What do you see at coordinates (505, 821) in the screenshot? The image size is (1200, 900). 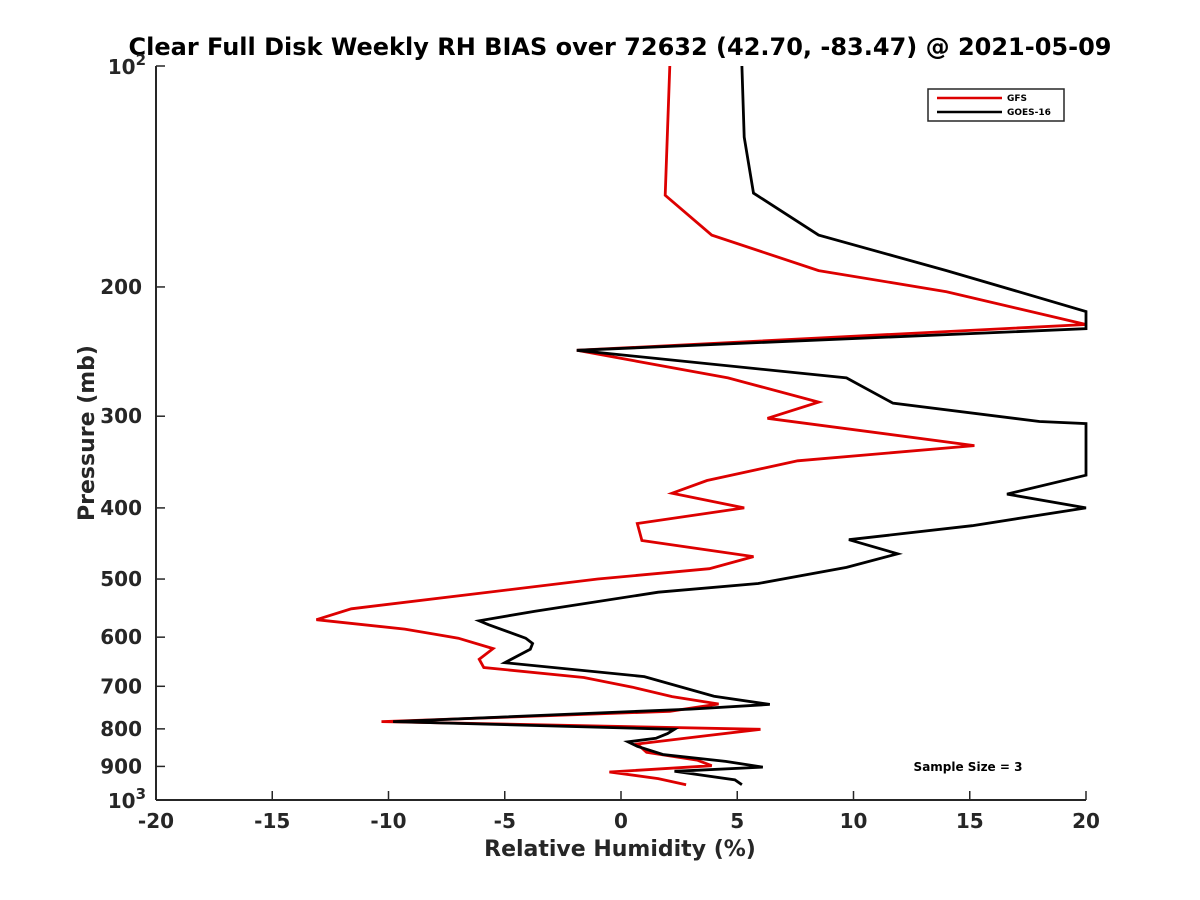 I see `x-tick-label: -5` at bounding box center [505, 821].